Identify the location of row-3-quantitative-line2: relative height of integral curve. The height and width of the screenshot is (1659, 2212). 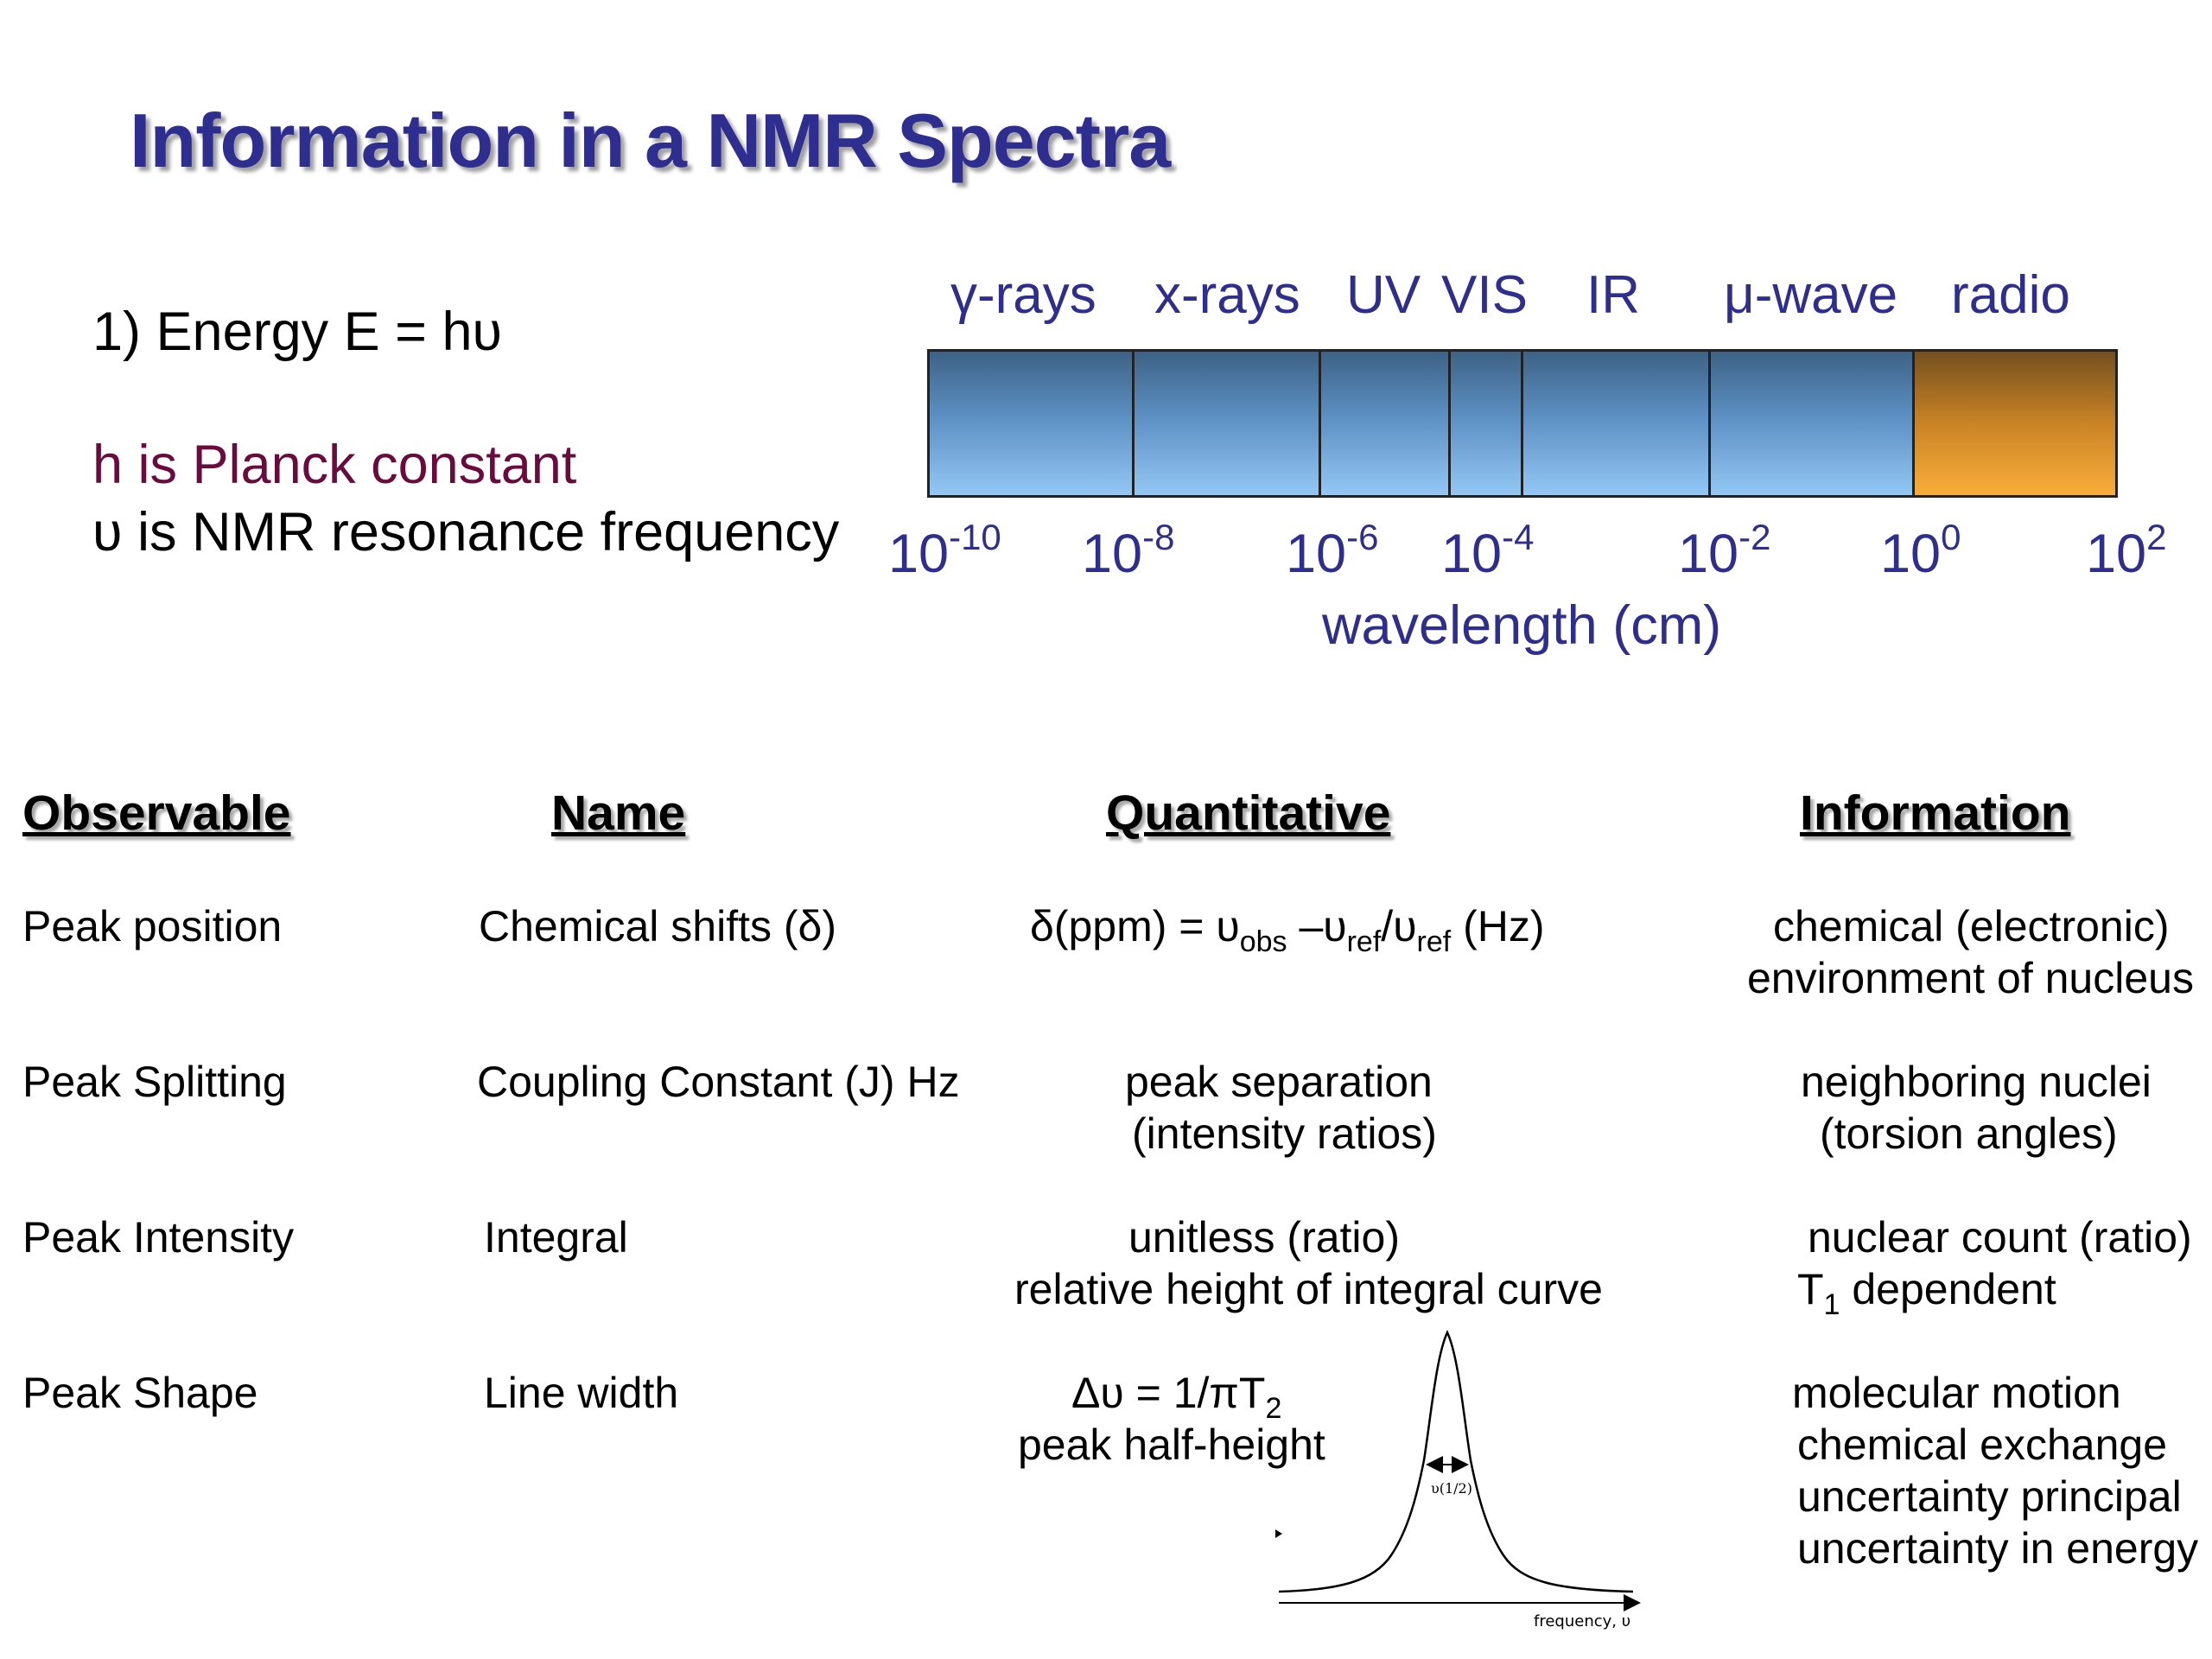
(1308, 1289).